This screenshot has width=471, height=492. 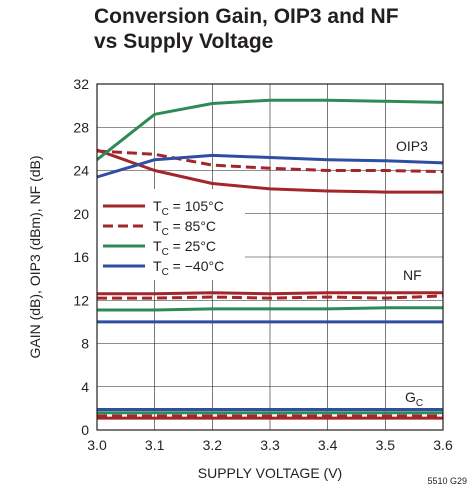 I want to click on annotation-gc: GC, so click(x=414, y=399).